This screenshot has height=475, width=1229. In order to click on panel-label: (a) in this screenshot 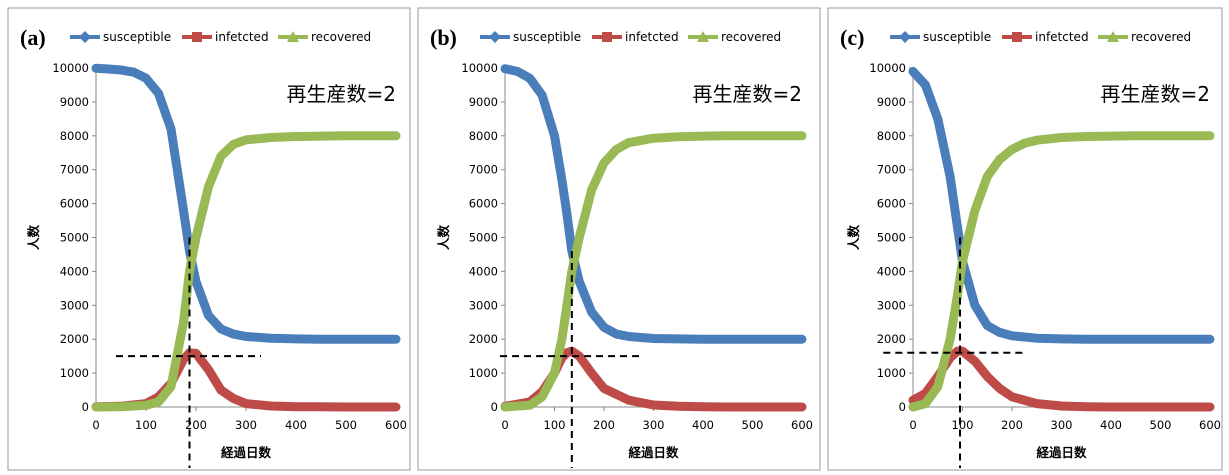, I will do `click(33, 37)`.